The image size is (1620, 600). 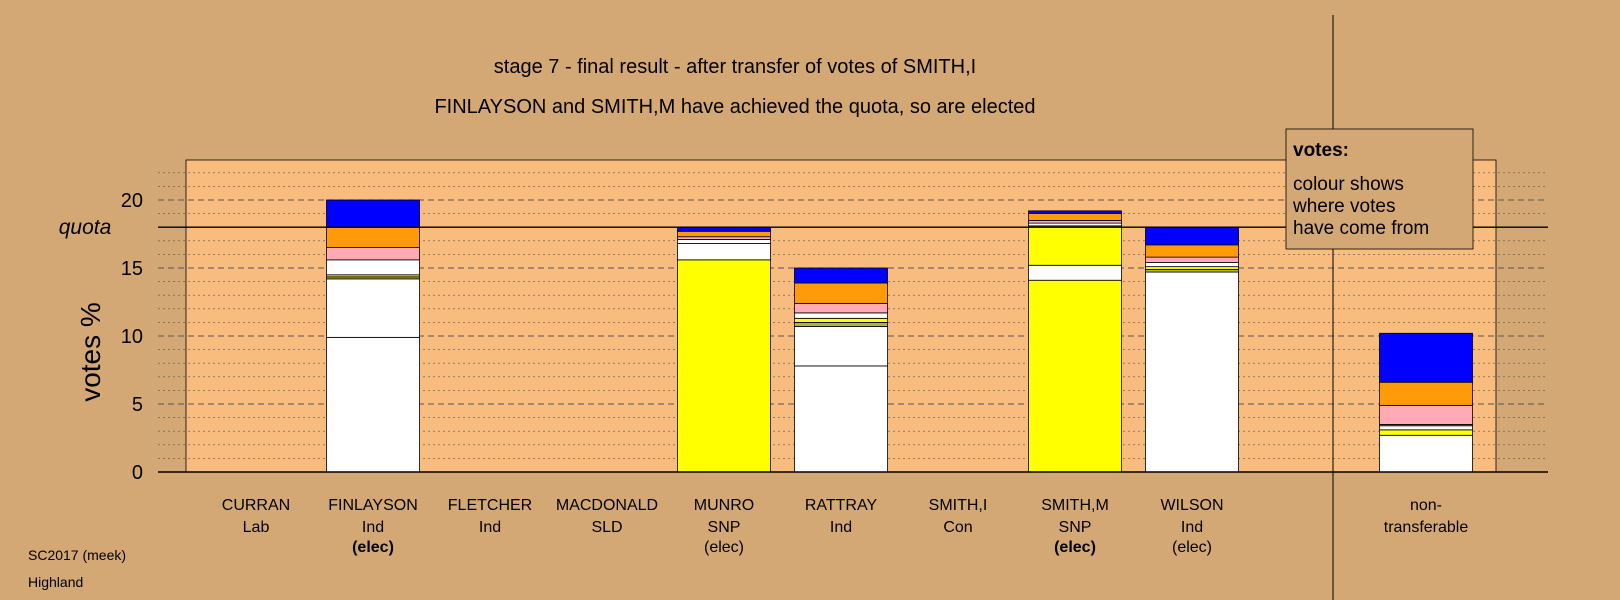 What do you see at coordinates (490, 505) in the screenshot?
I see `candidate-name-label: FLETCHER` at bounding box center [490, 505].